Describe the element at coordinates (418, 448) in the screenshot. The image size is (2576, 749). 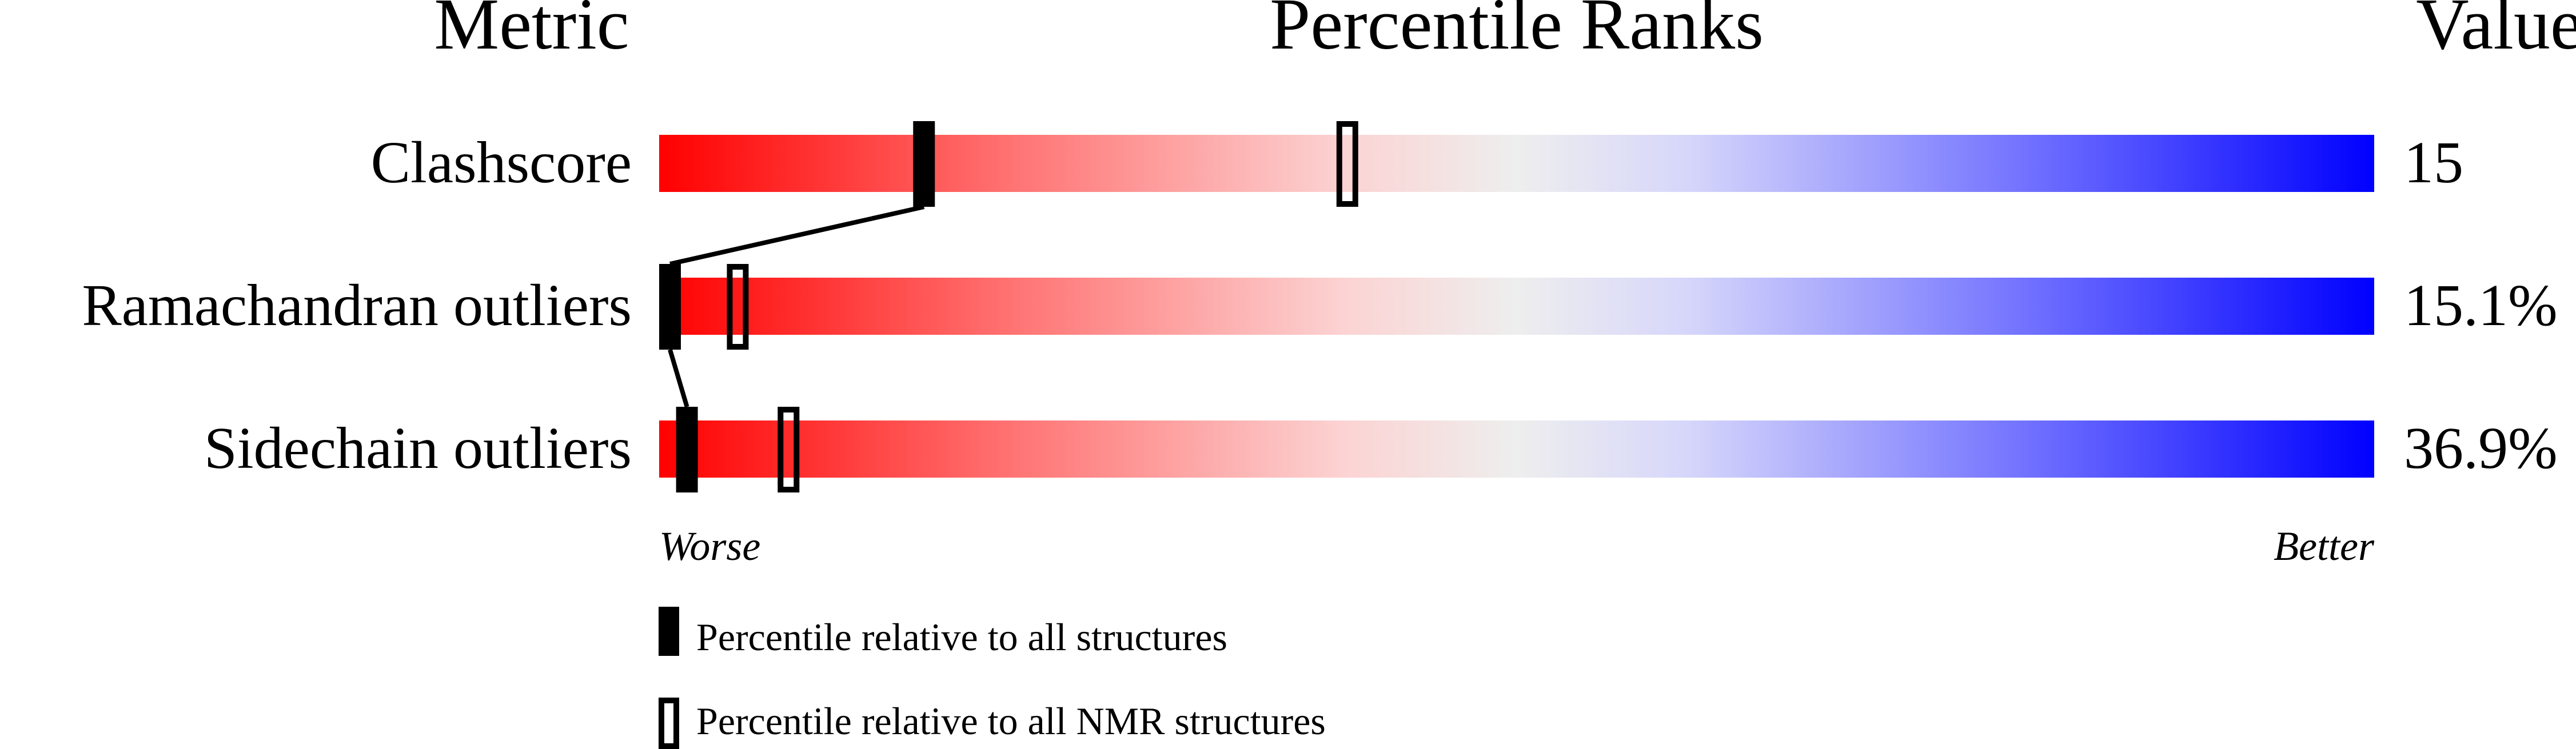
I see `metric-label: Sidechain outliers` at that location.